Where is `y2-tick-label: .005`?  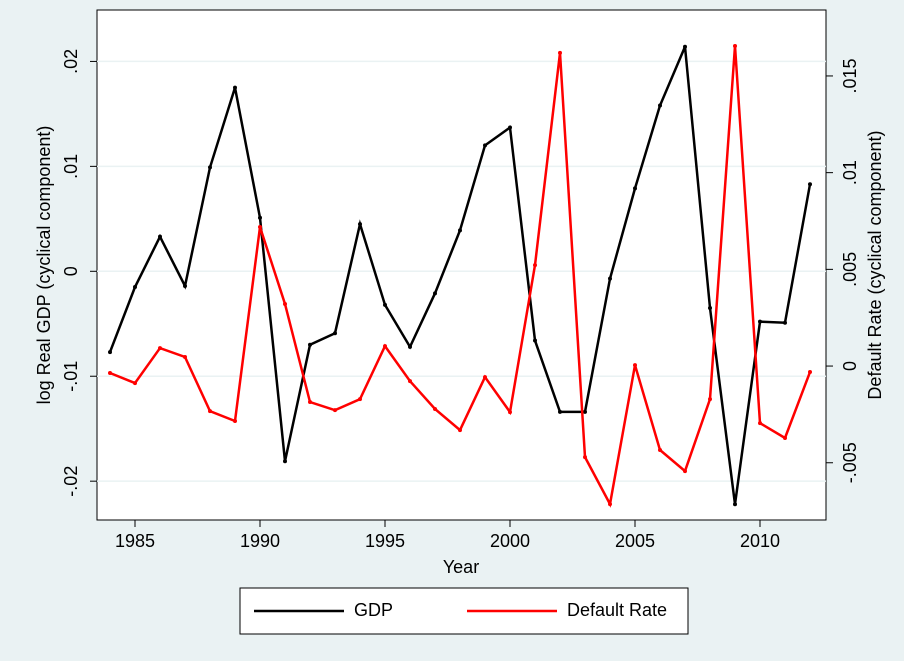
y2-tick-label: .005 is located at coordinates (850, 269).